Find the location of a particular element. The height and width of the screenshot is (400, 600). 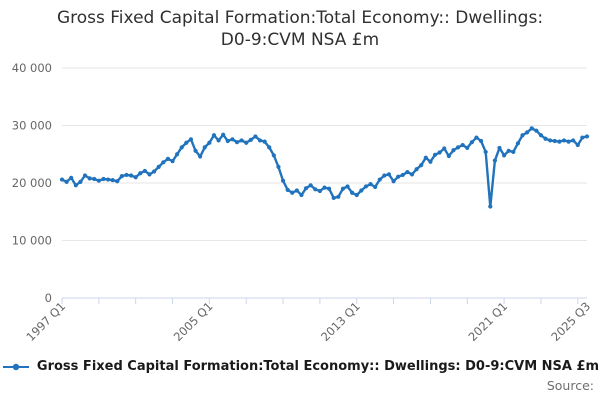

x-tick-label: 2005 Q1 is located at coordinates (193, 321).